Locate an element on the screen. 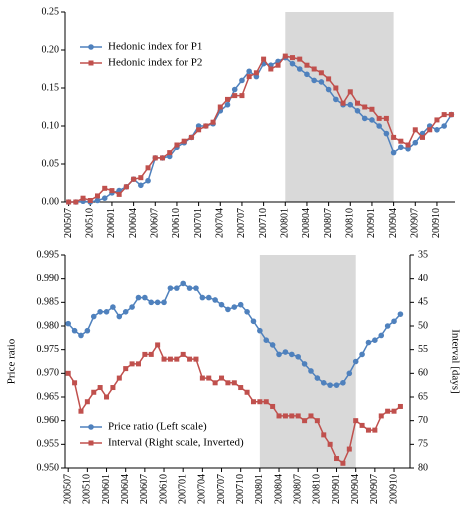  x-tick-label: 200604 is located at coordinates (133, 223).